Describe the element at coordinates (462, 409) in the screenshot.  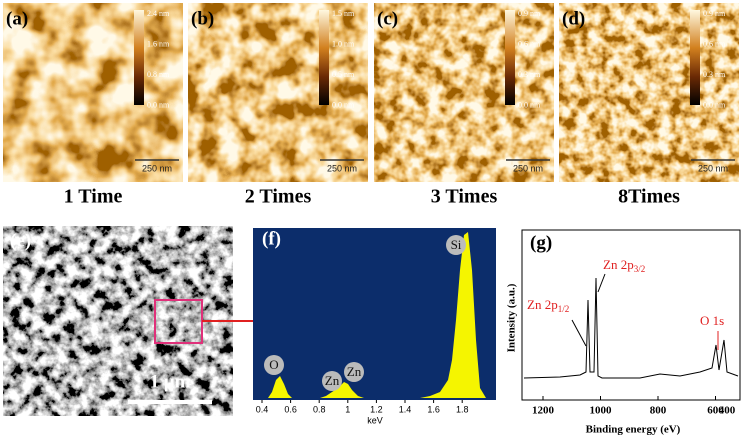
I see `x-tick-label: 1.8` at that location.